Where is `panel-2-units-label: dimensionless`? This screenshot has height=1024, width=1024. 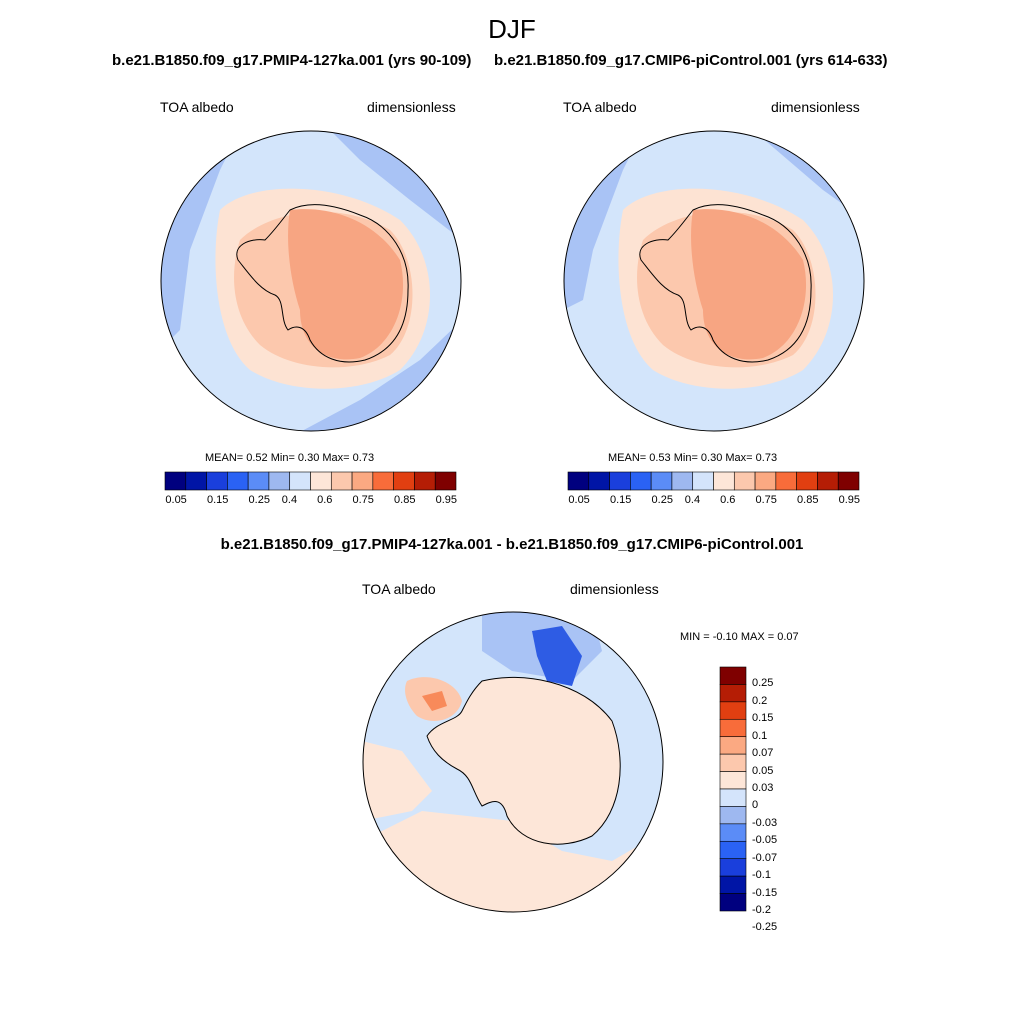
panel-2-units-label: dimensionless is located at coordinates (815, 107).